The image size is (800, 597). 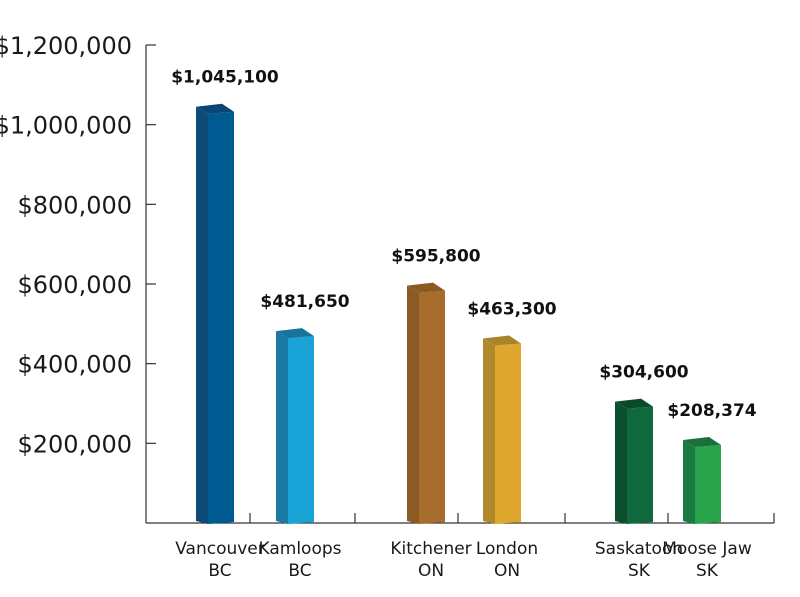 What do you see at coordinates (220, 549) in the screenshot?
I see `category-label-line1: Vancouver` at bounding box center [220, 549].